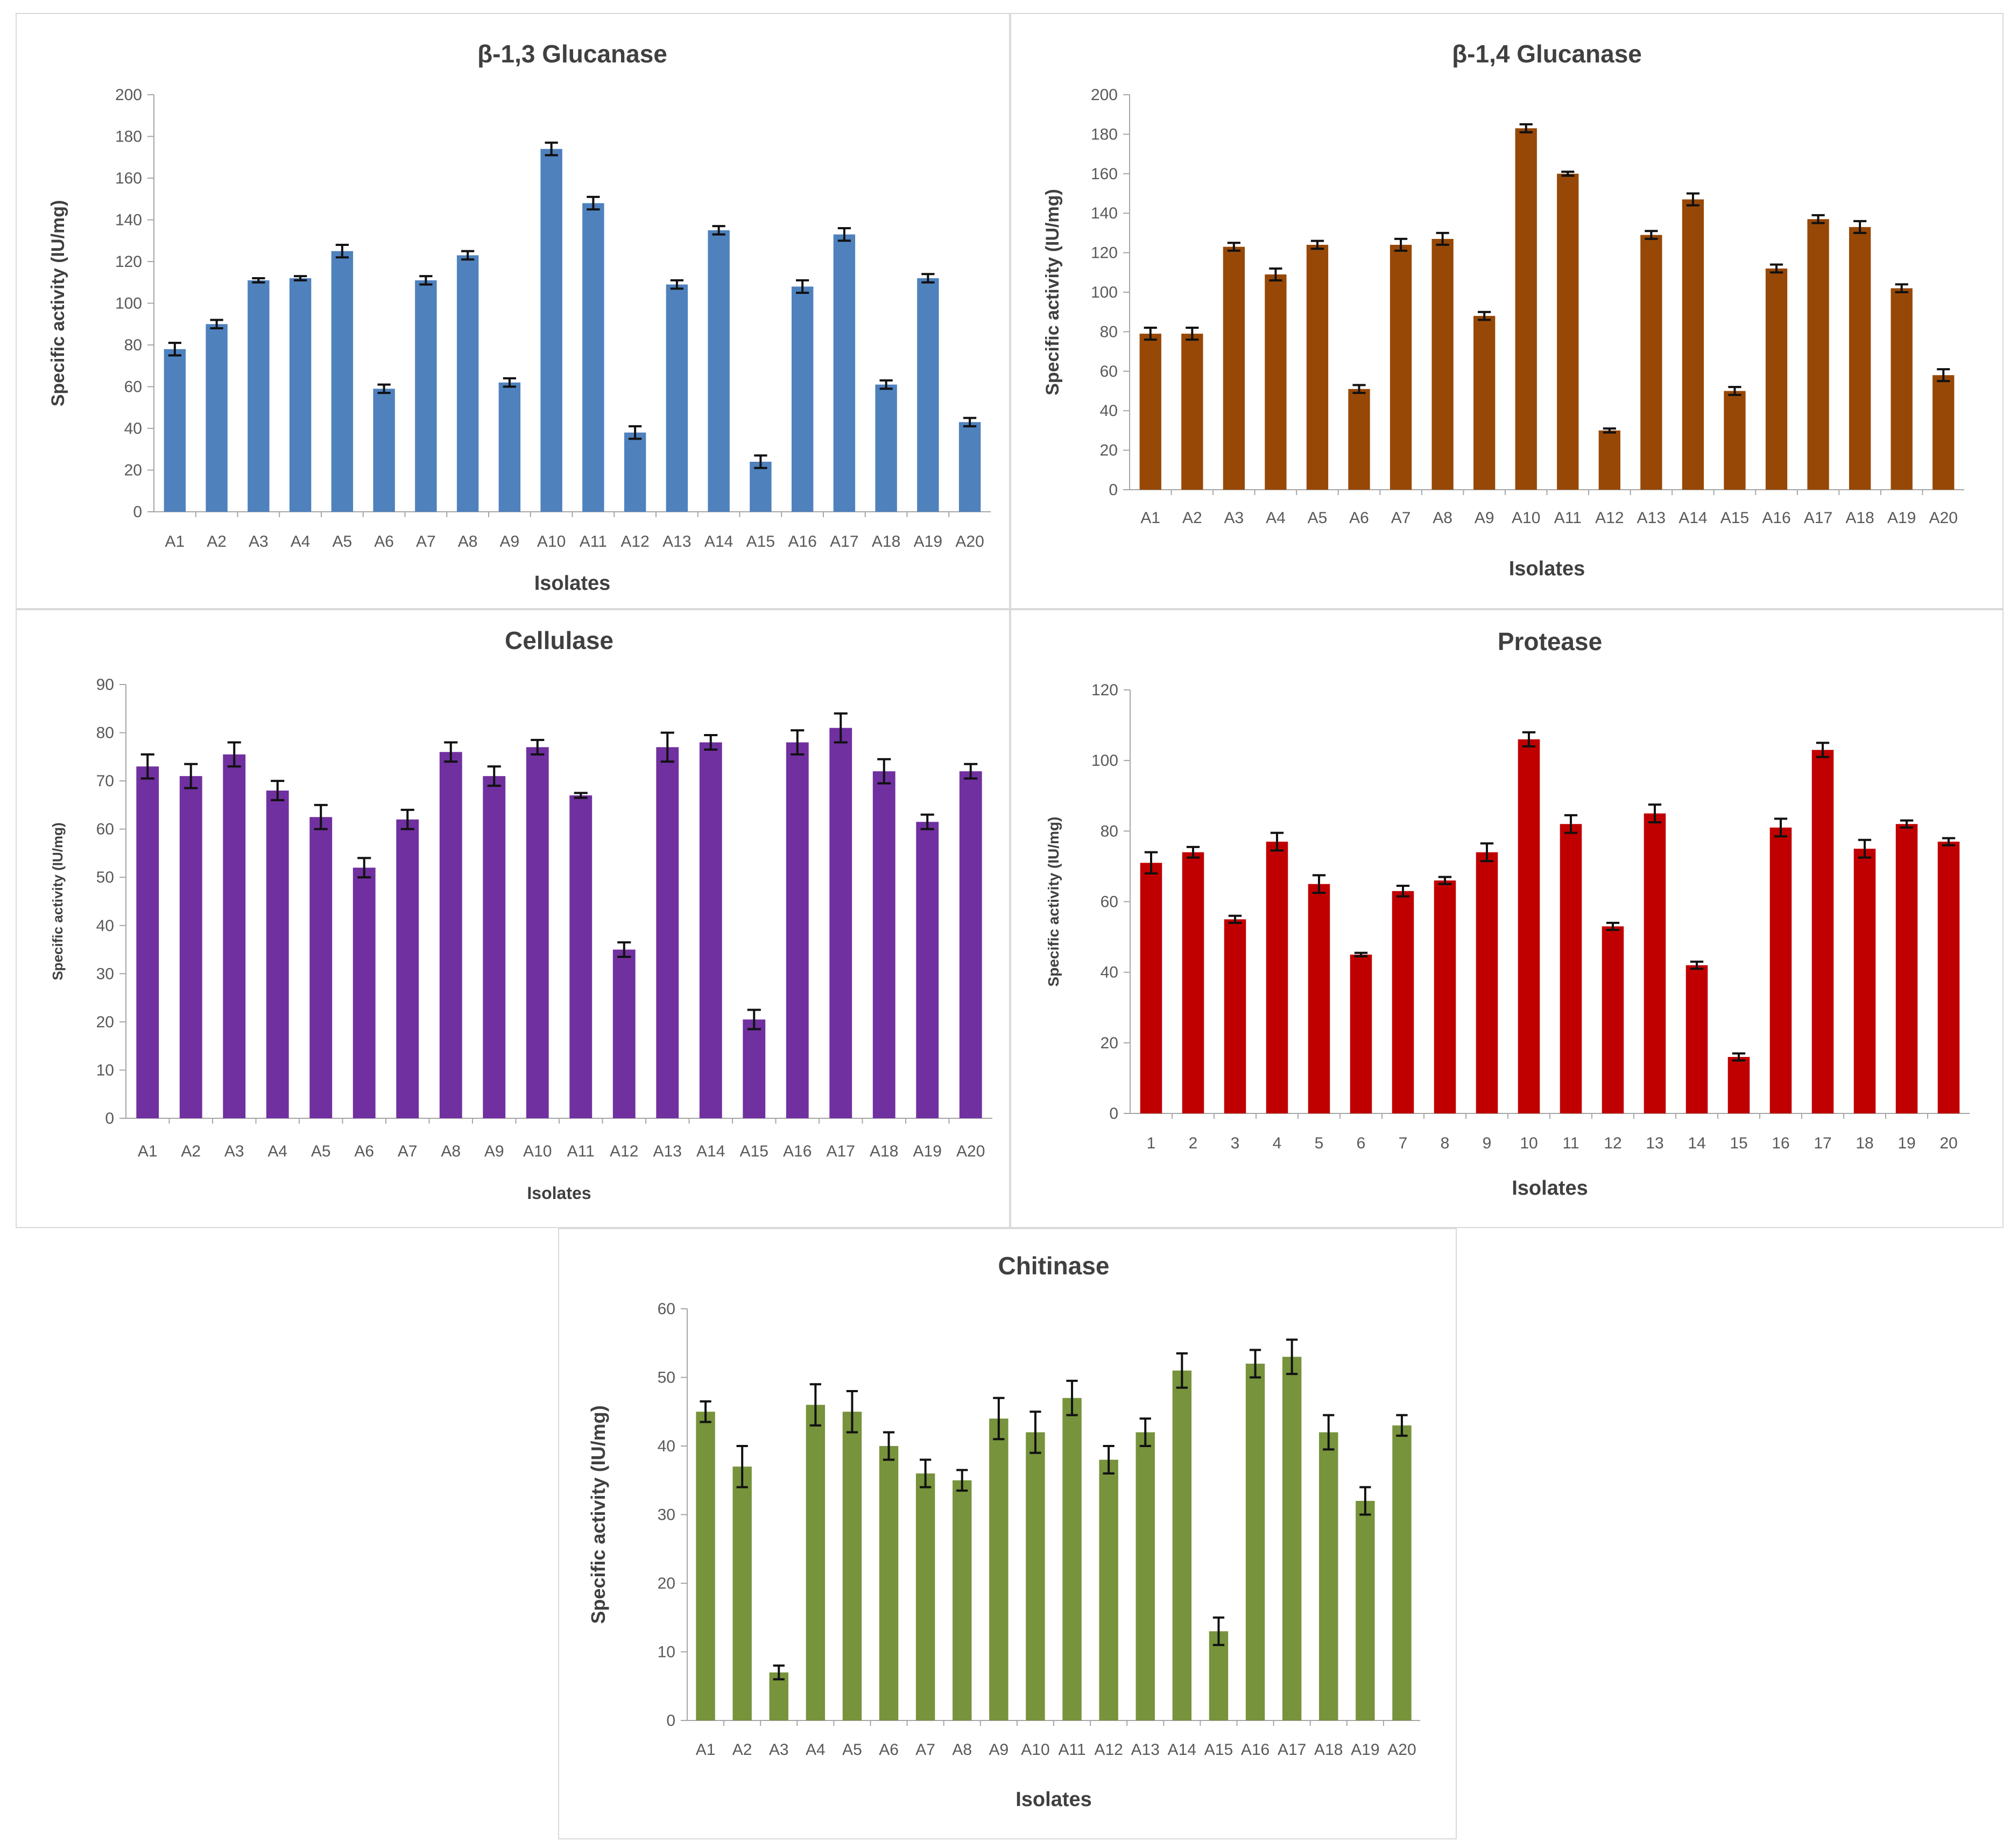 The height and width of the screenshot is (1848, 2010). I want to click on x-tick-label: 20, so click(1948, 1143).